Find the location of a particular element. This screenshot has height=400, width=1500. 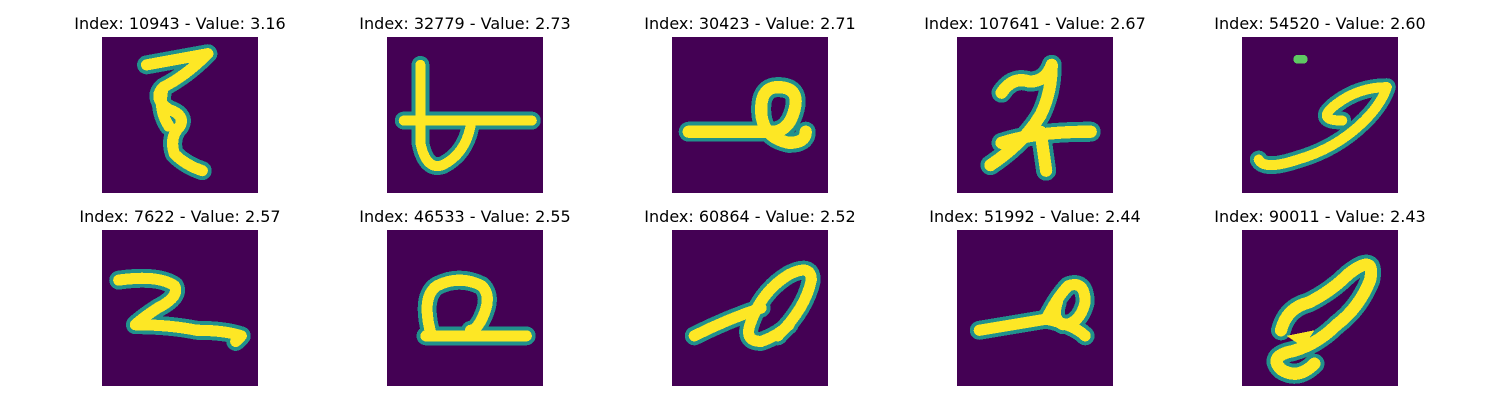

panel-8: Index: 60864 - Value: 2.52 is located at coordinates (750, 296).